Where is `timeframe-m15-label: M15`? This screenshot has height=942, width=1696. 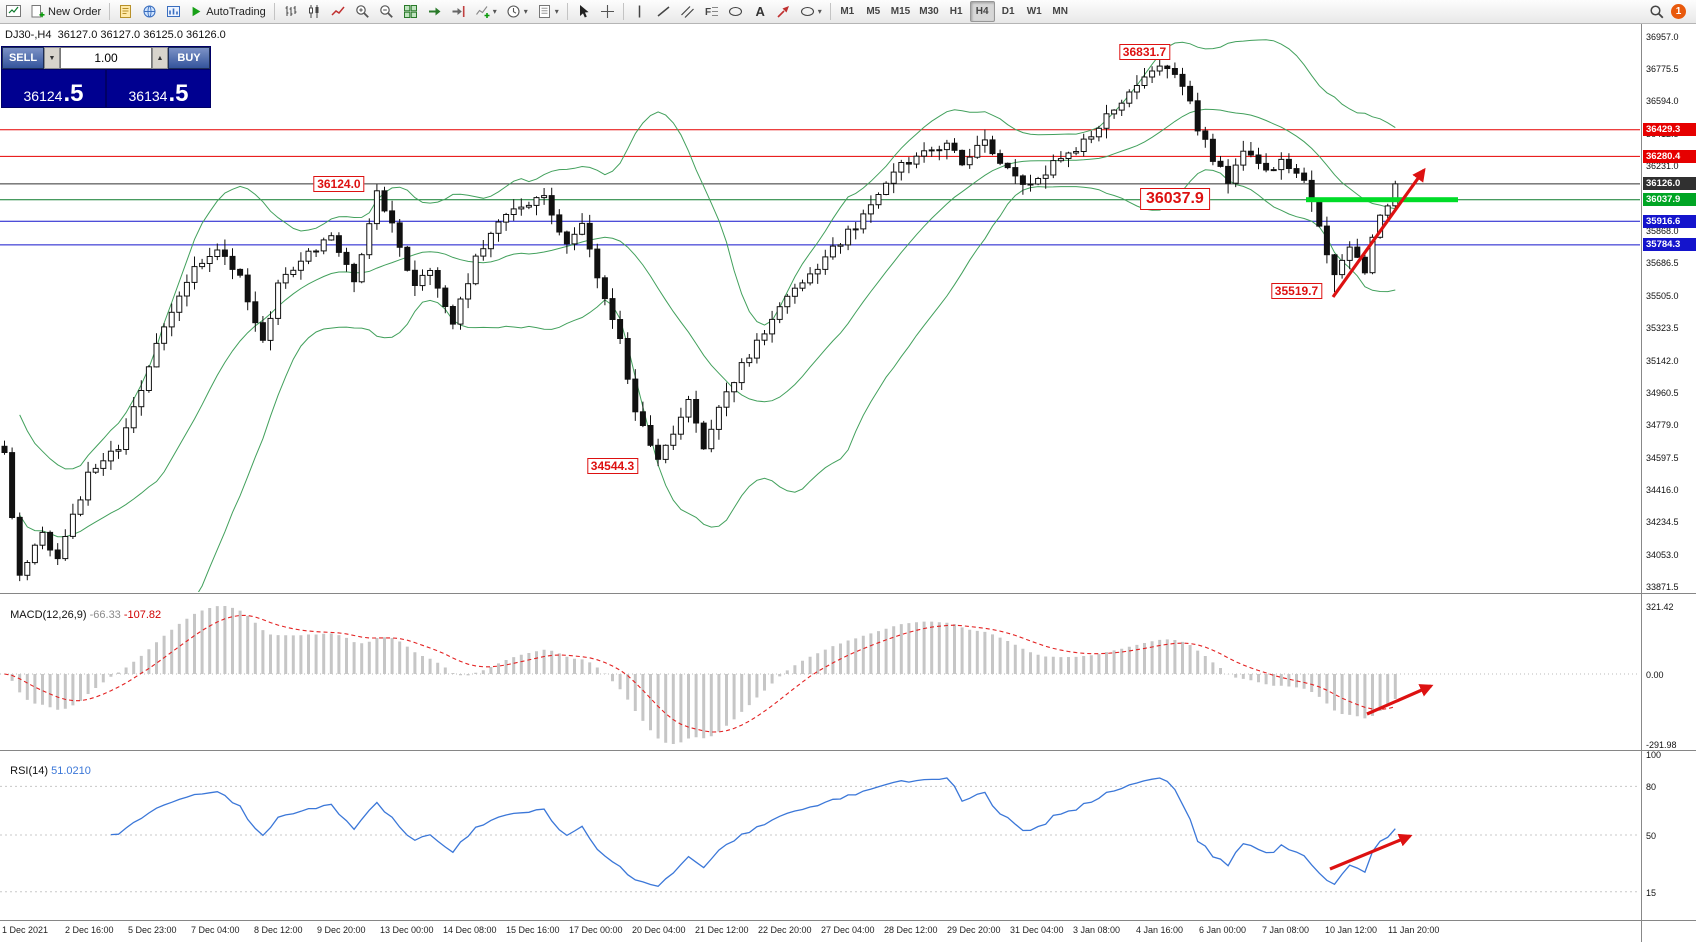 timeframe-m15-label: M15 is located at coordinates (900, 11).